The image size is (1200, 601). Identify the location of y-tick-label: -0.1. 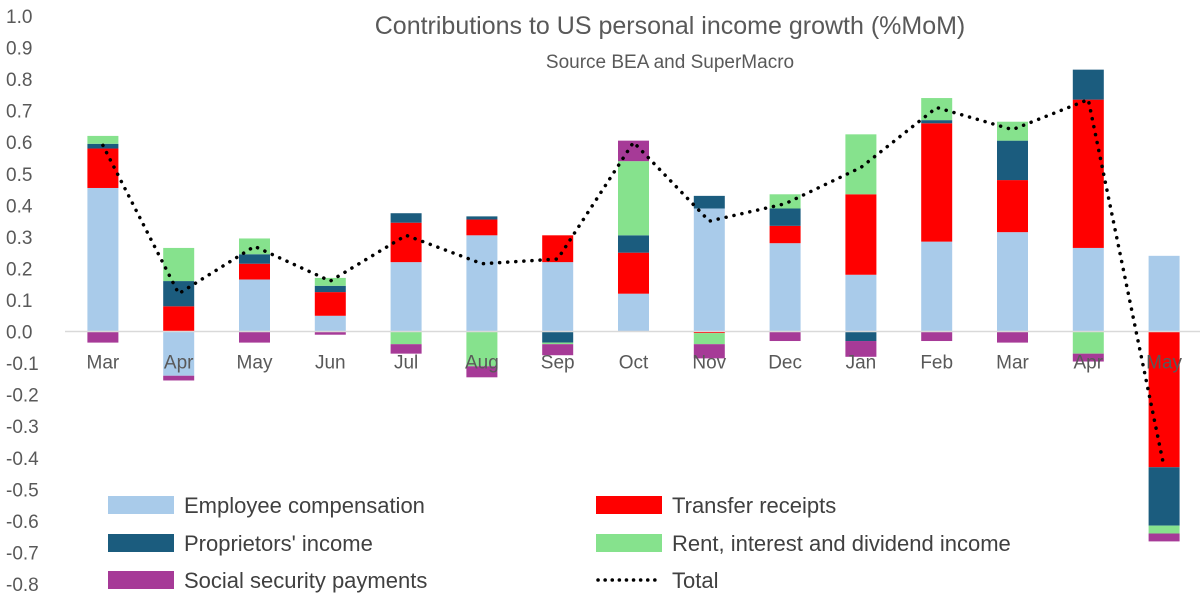
(22, 364).